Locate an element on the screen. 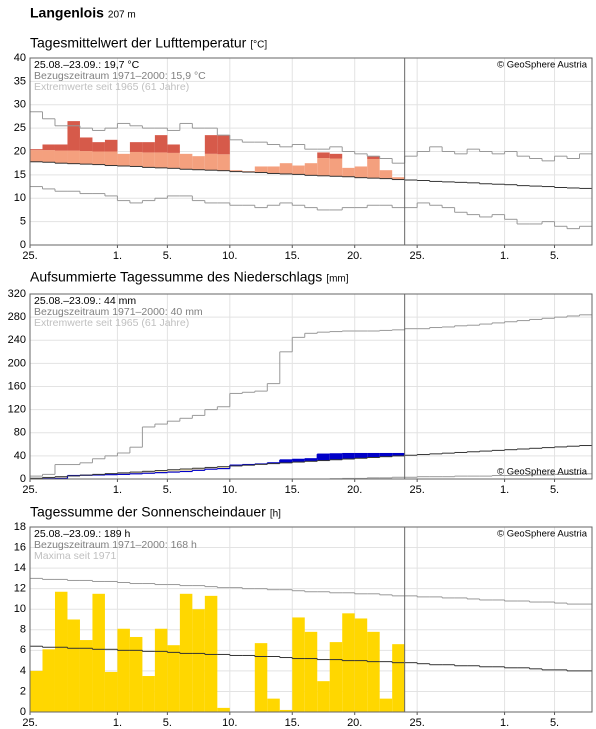 This screenshot has width=596, height=729. station-elevation: 207 m is located at coordinates (122, 15).